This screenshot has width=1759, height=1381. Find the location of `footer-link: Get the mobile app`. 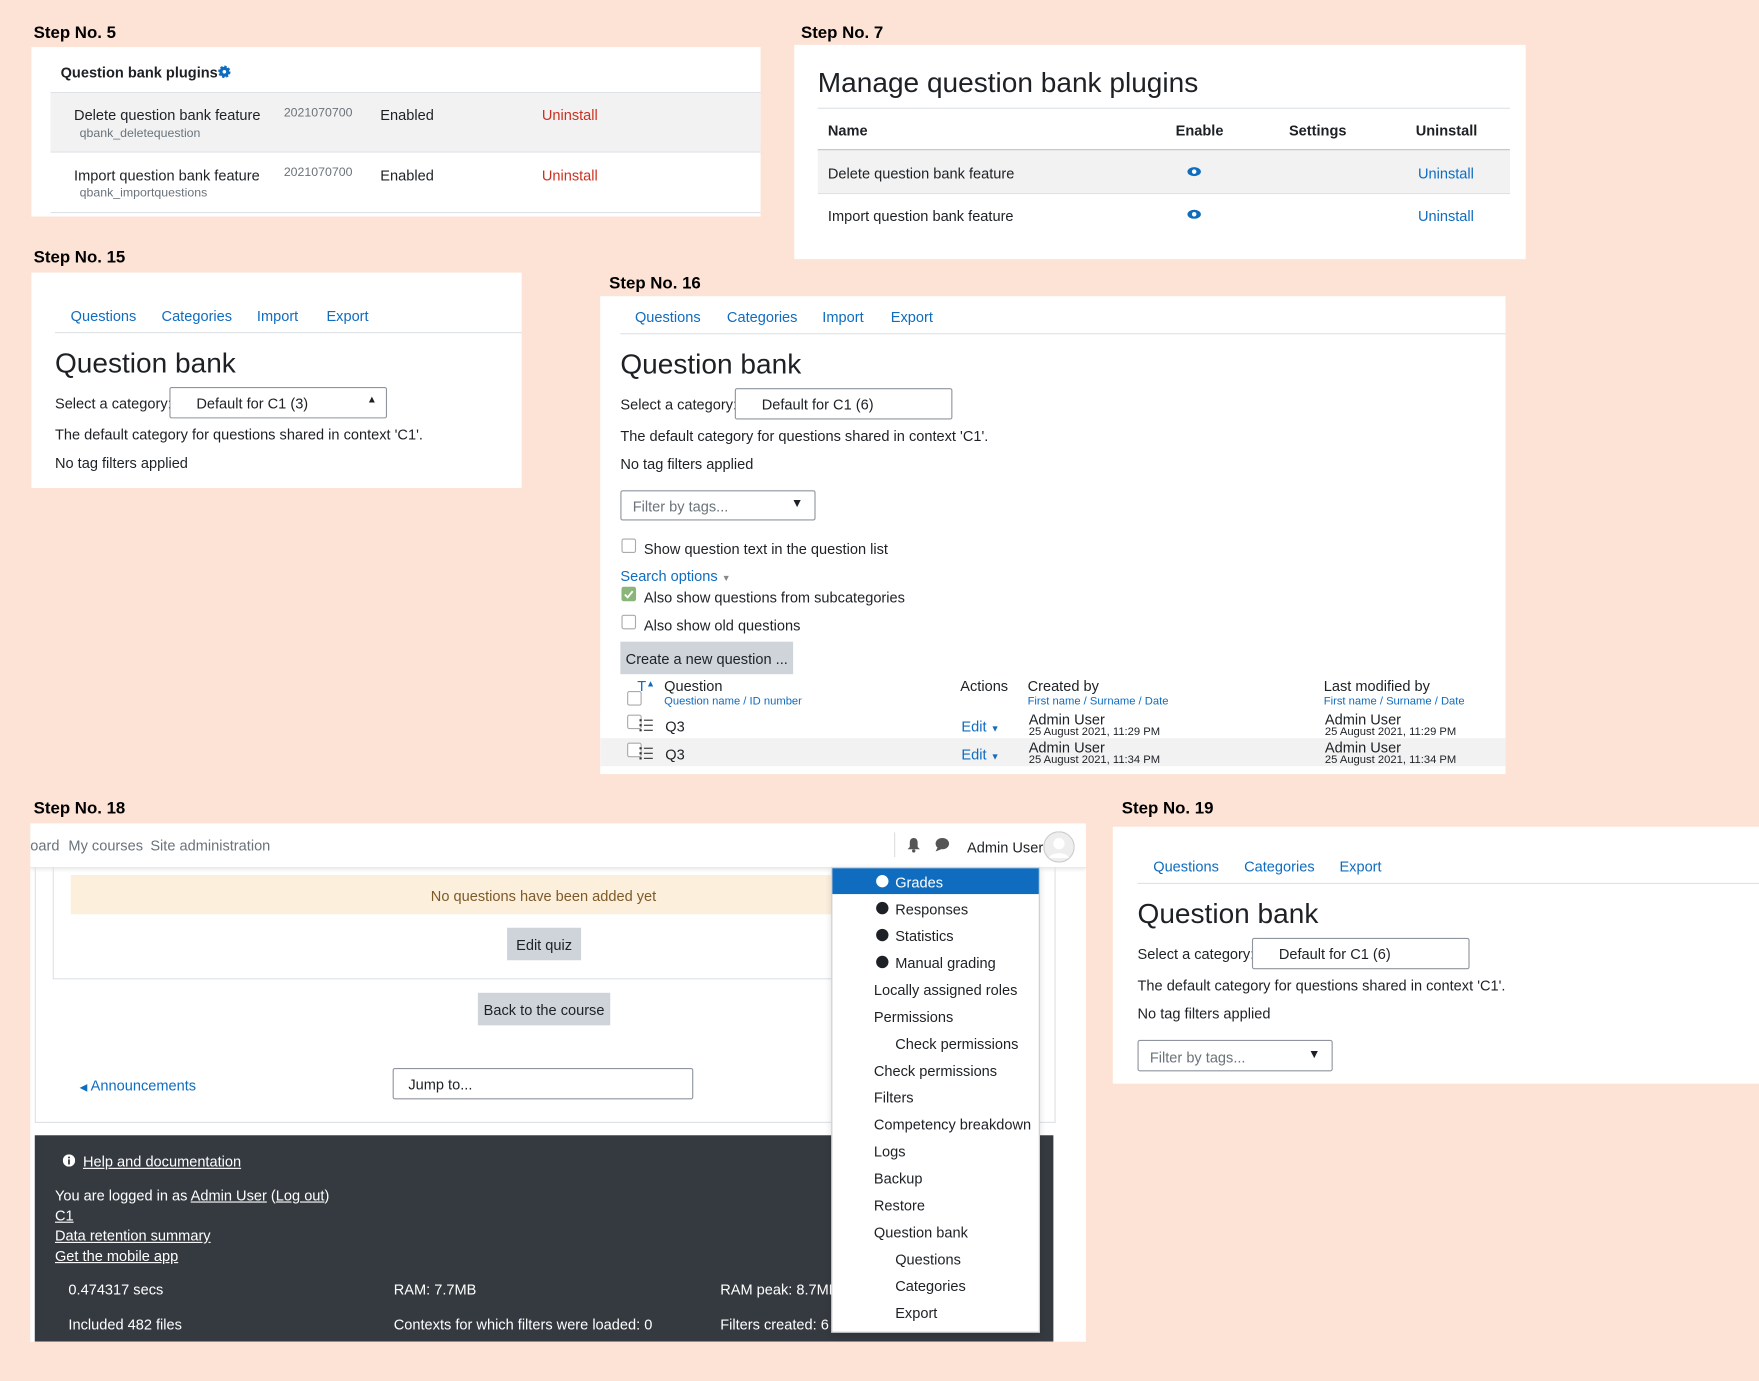

footer-link: Get the mobile app is located at coordinates (116, 1256).